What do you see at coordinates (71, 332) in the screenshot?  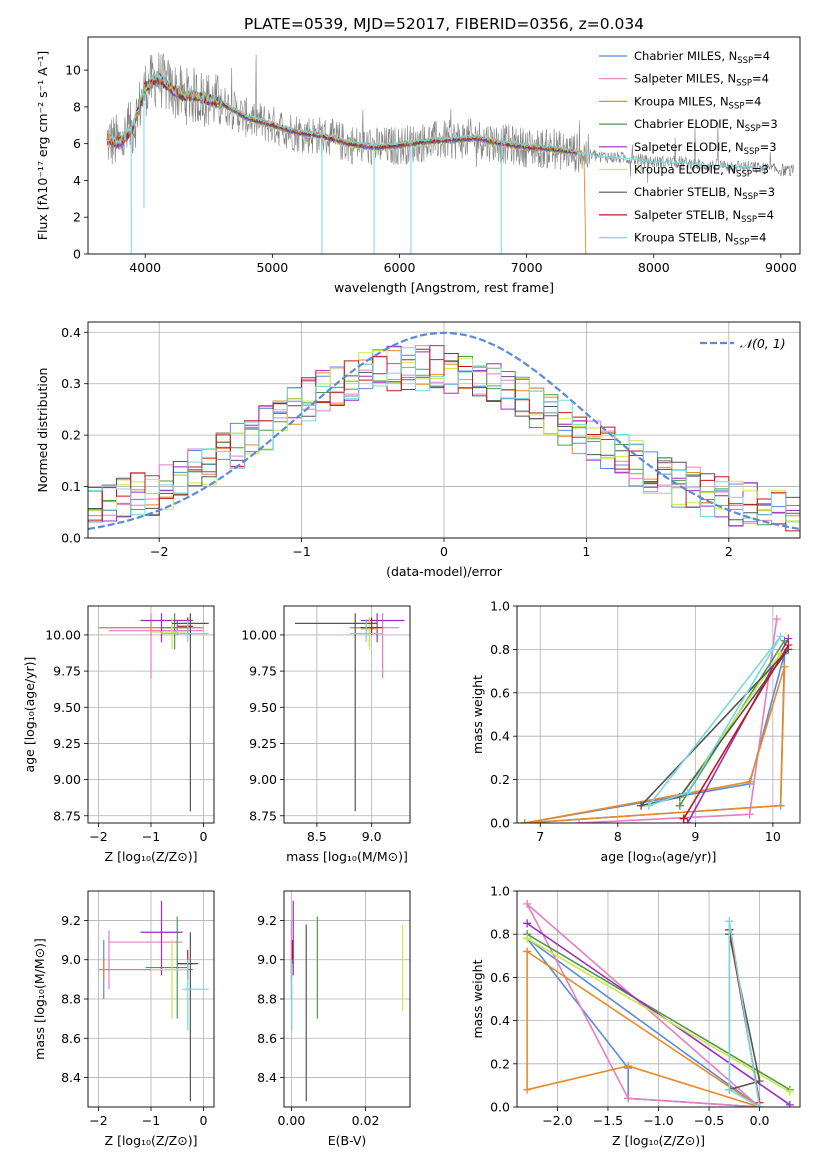 I see `y-tick-label: 0.4` at bounding box center [71, 332].